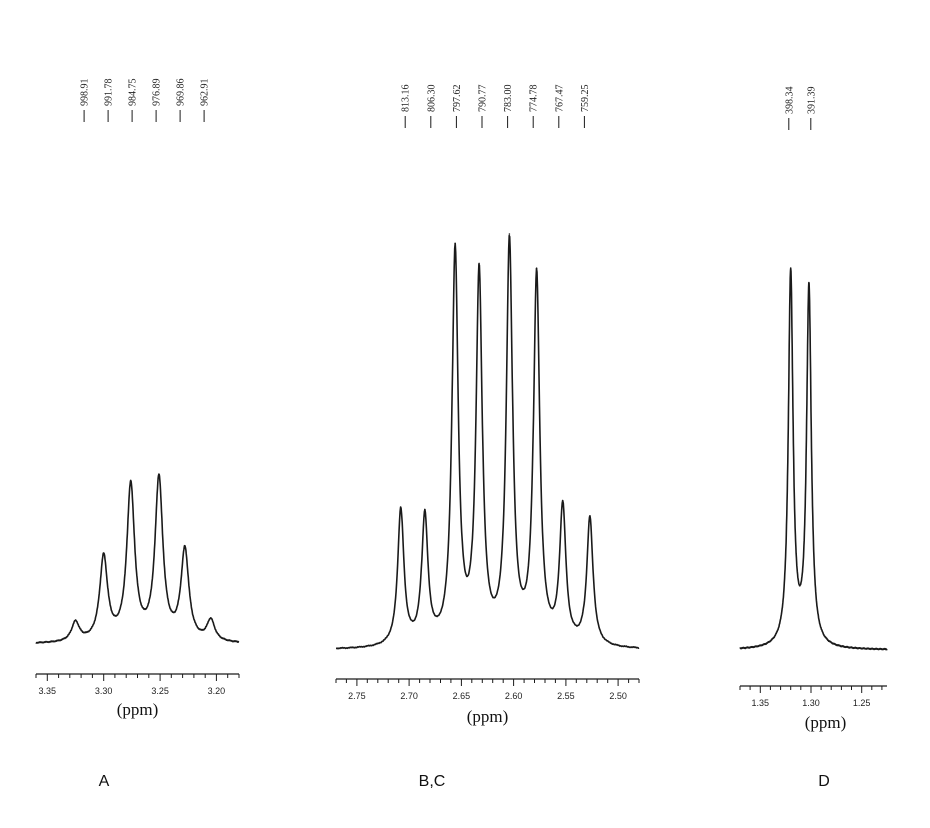 Image resolution: width=930 pixels, height=828 pixels. Describe the element at coordinates (157, 93) in the screenshot. I see `peak-frequency-label: 976.89` at that location.